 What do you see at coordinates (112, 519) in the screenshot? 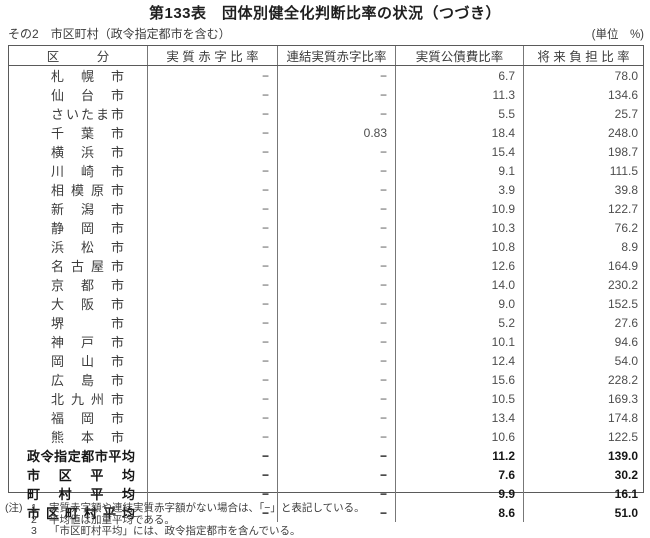
I see `footnote-text: 平均値は加重平均である。` at bounding box center [112, 519].